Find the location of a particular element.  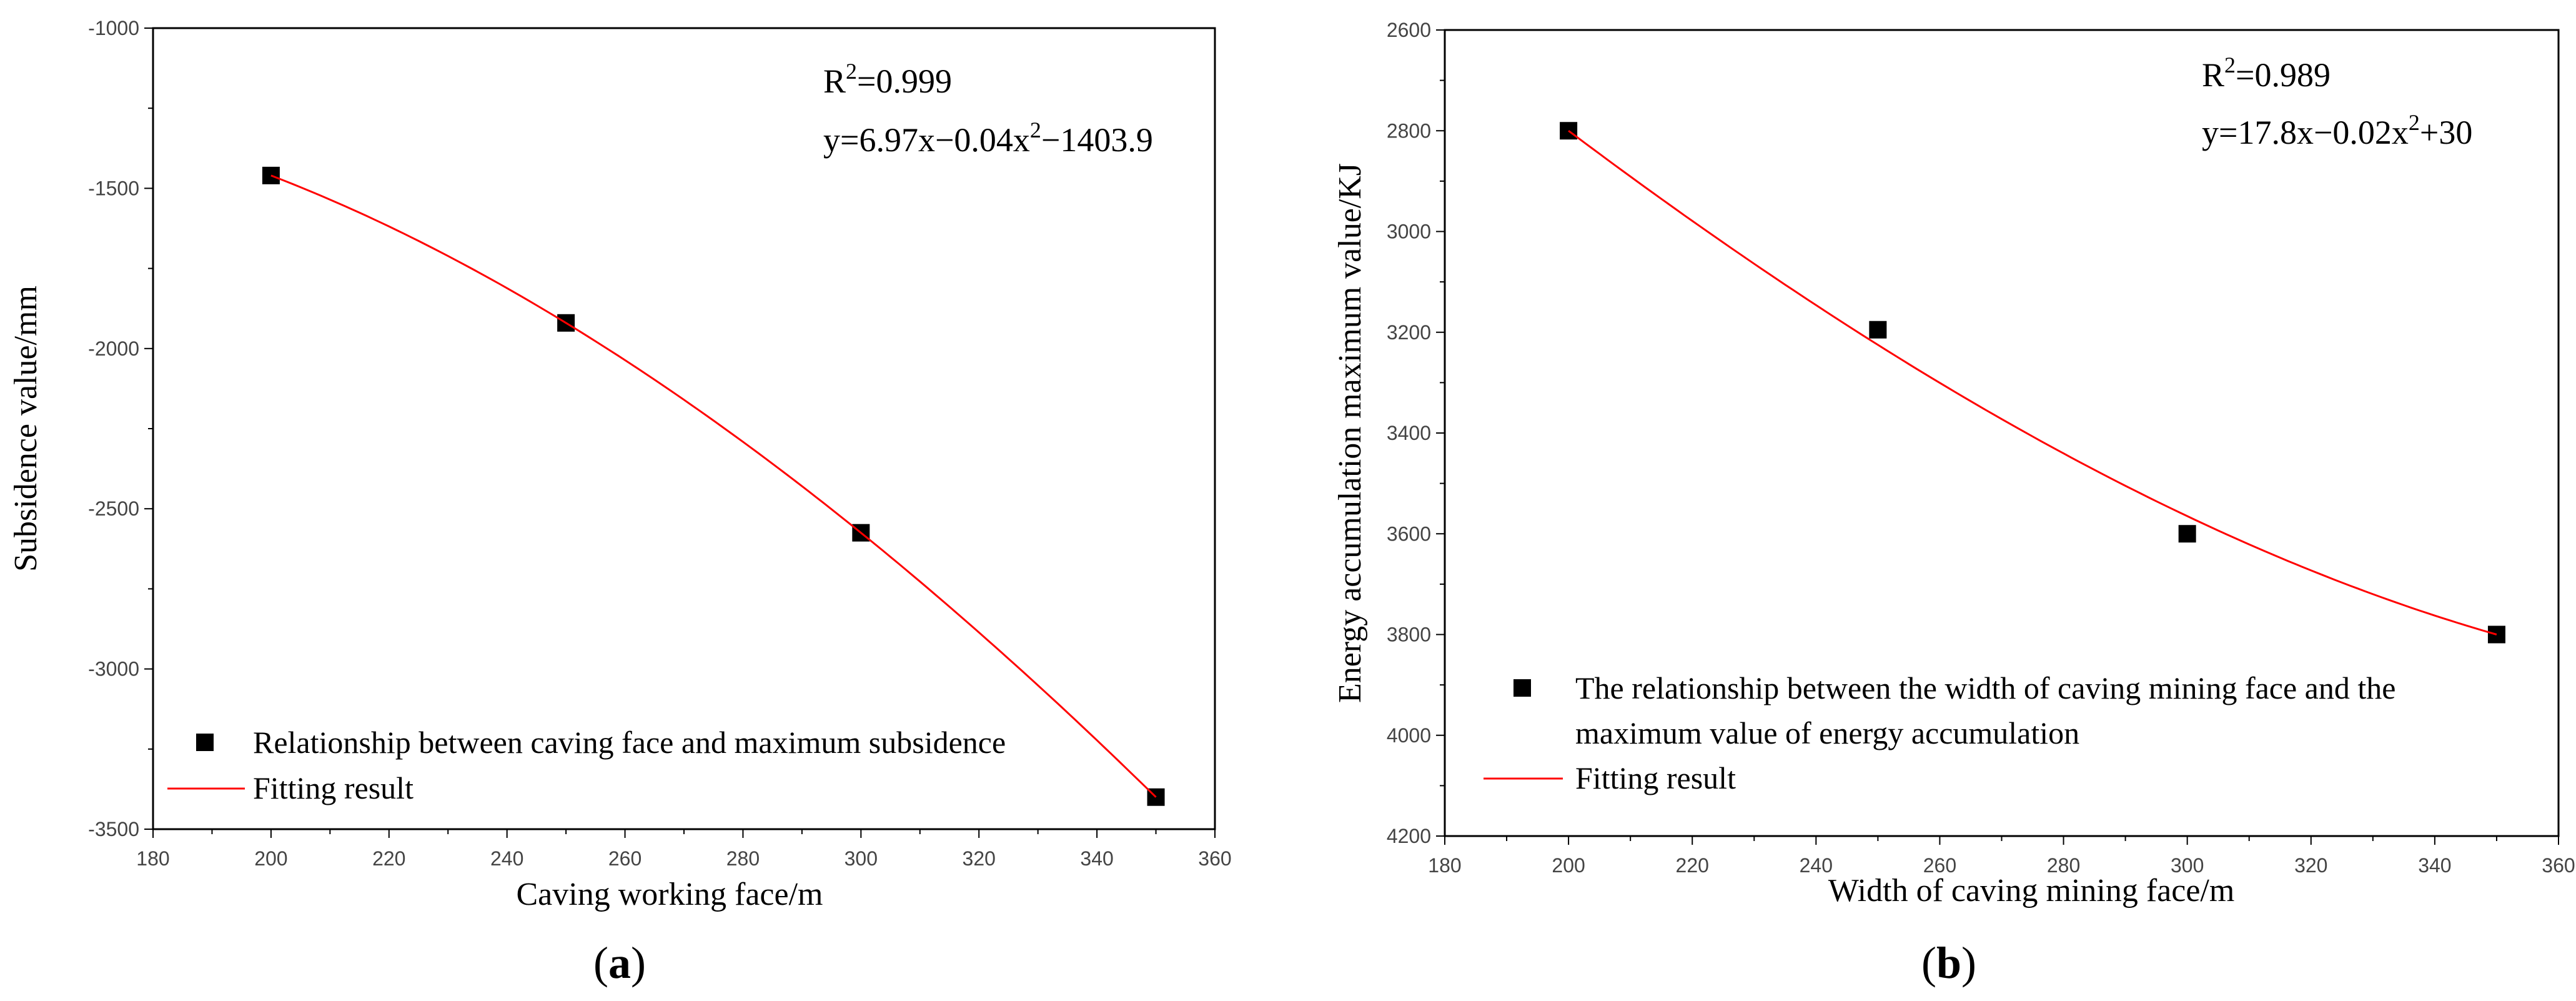

y-tick-label: -2500 is located at coordinates (113, 508).